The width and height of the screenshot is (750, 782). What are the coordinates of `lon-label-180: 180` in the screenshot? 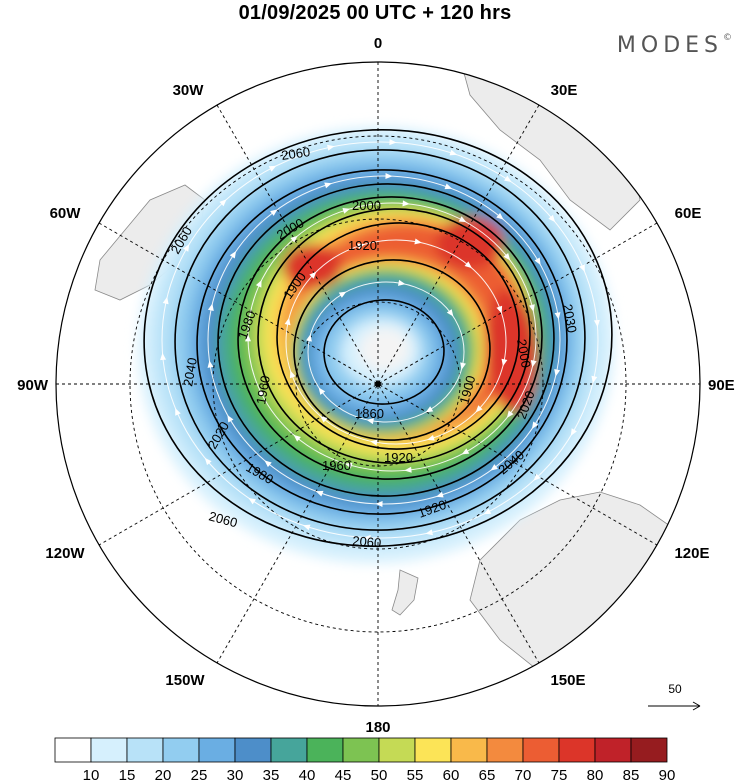 It's located at (377, 727).